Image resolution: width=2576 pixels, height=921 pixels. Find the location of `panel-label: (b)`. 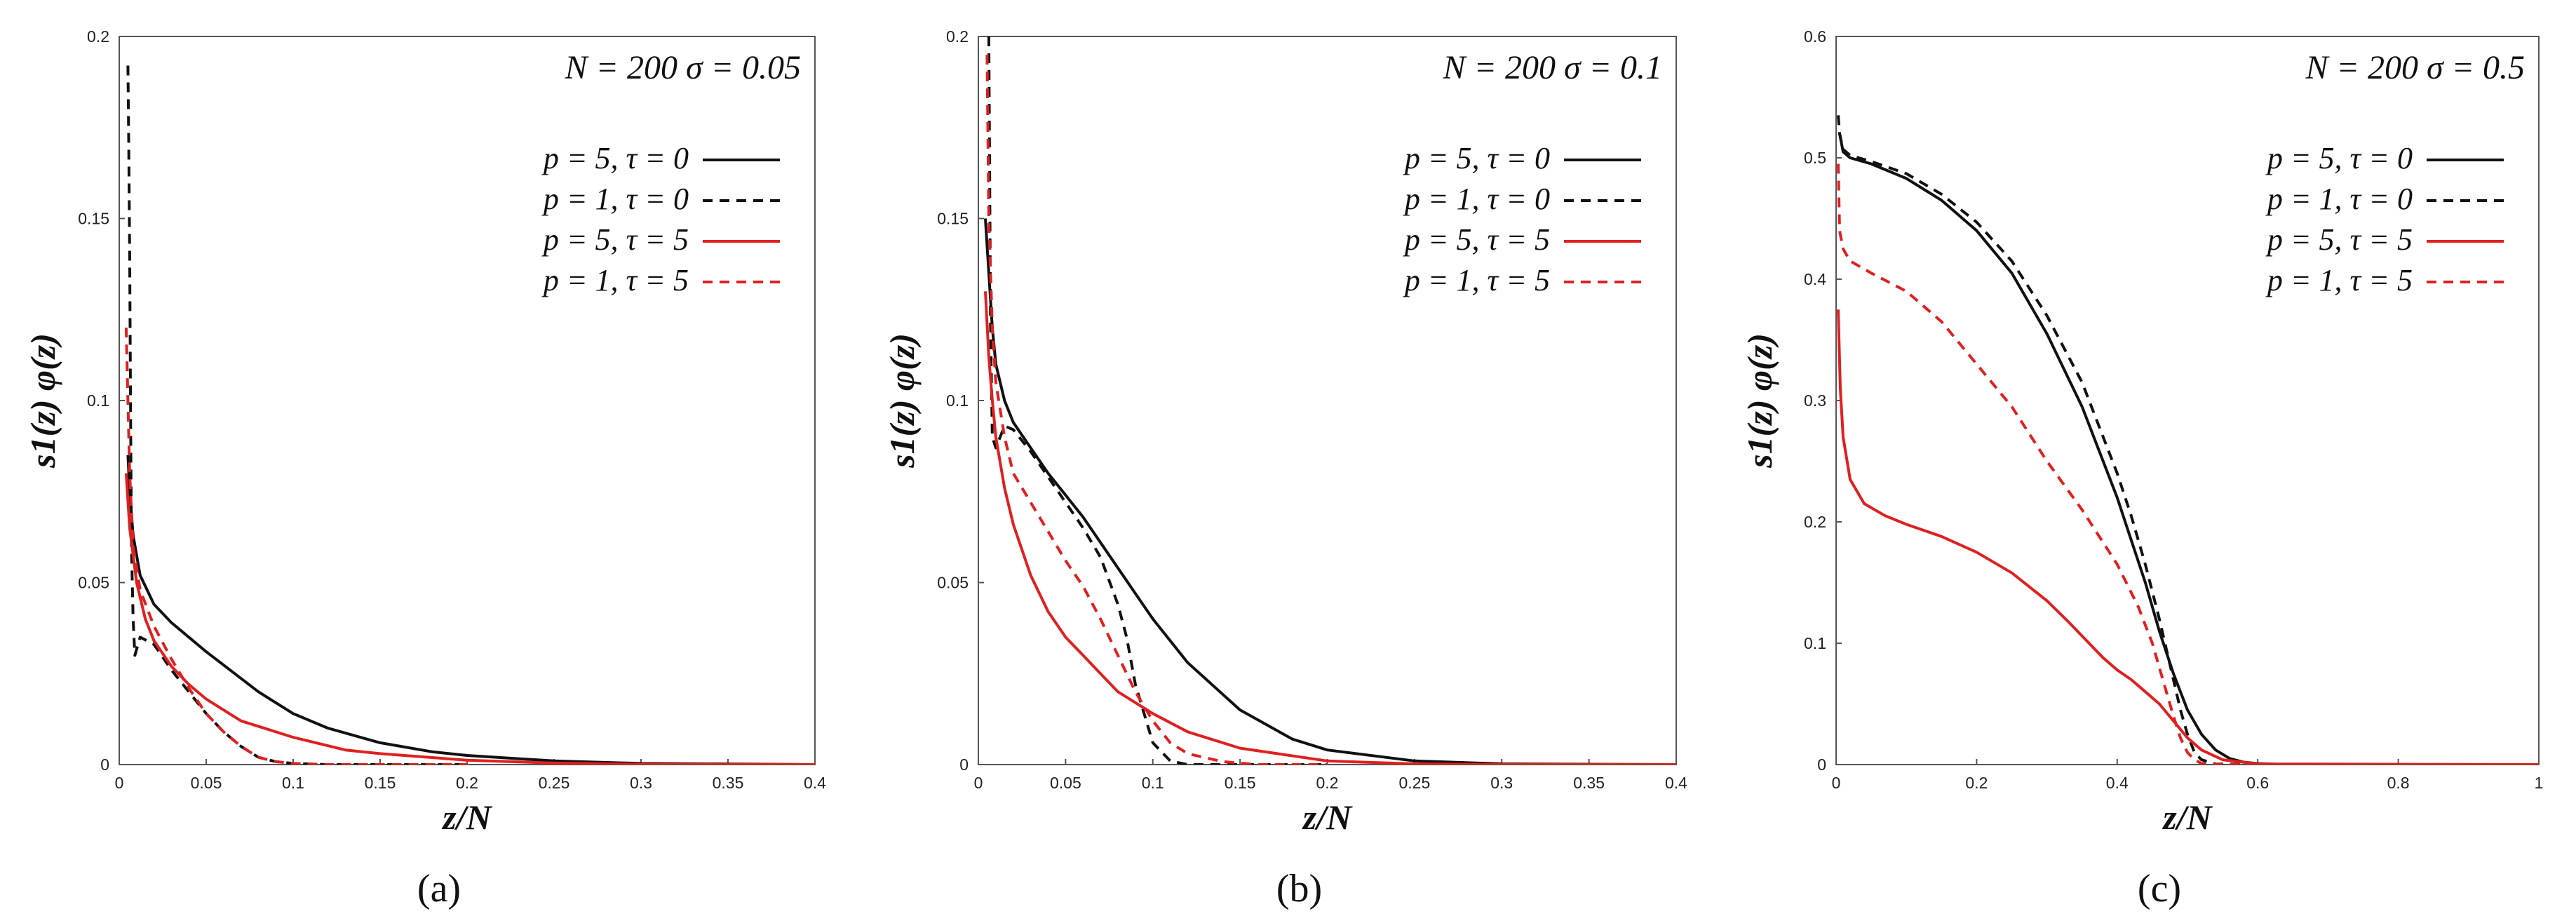

panel-label: (b) is located at coordinates (1299, 889).